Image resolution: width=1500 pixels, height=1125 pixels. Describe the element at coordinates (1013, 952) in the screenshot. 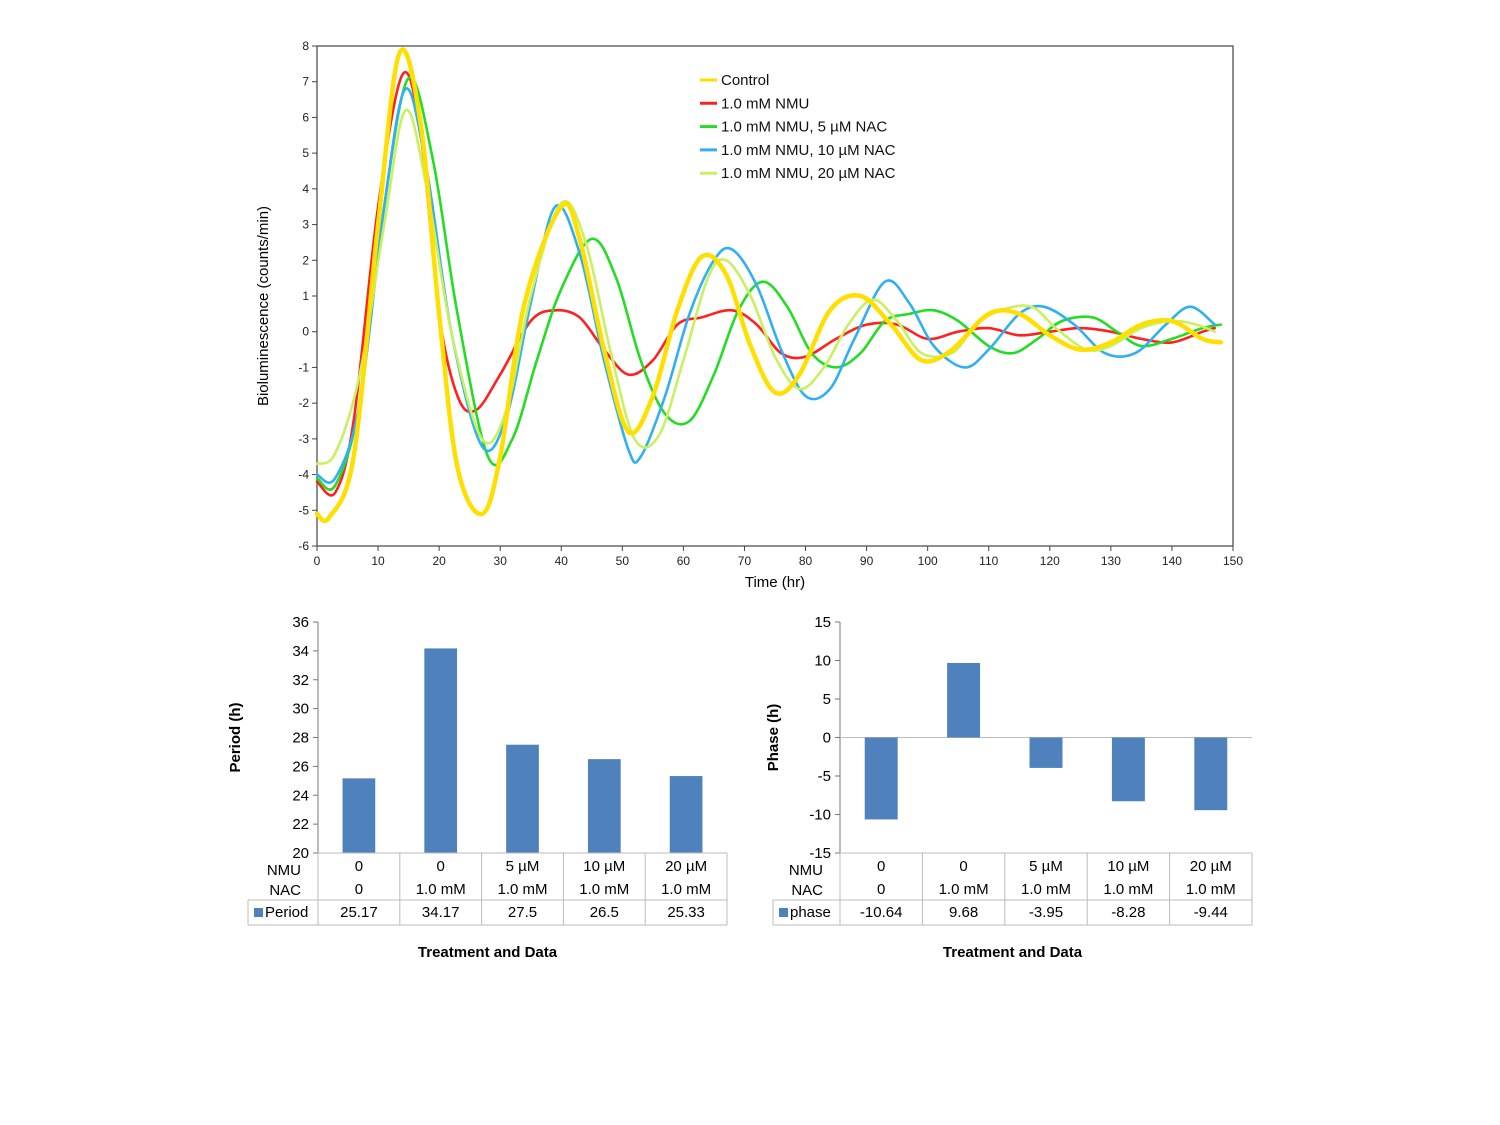

I see `phase-x-axis-label: Treatment and Data` at that location.